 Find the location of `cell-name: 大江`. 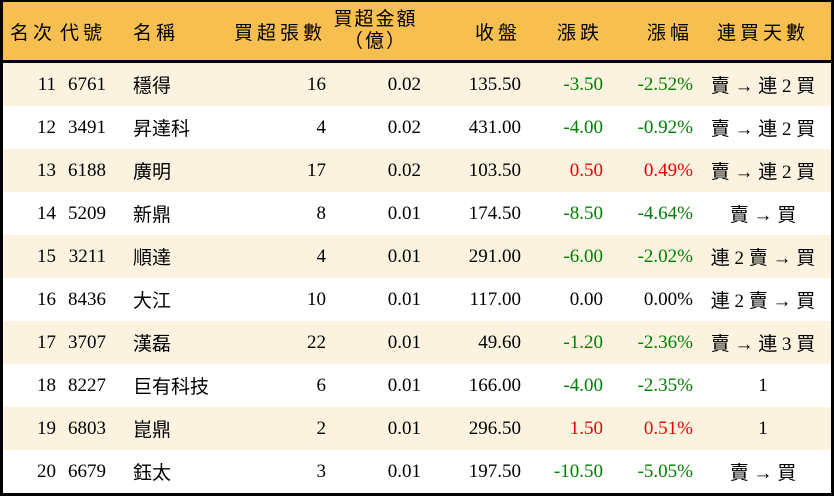

cell-name: 大江 is located at coordinates (168, 299).